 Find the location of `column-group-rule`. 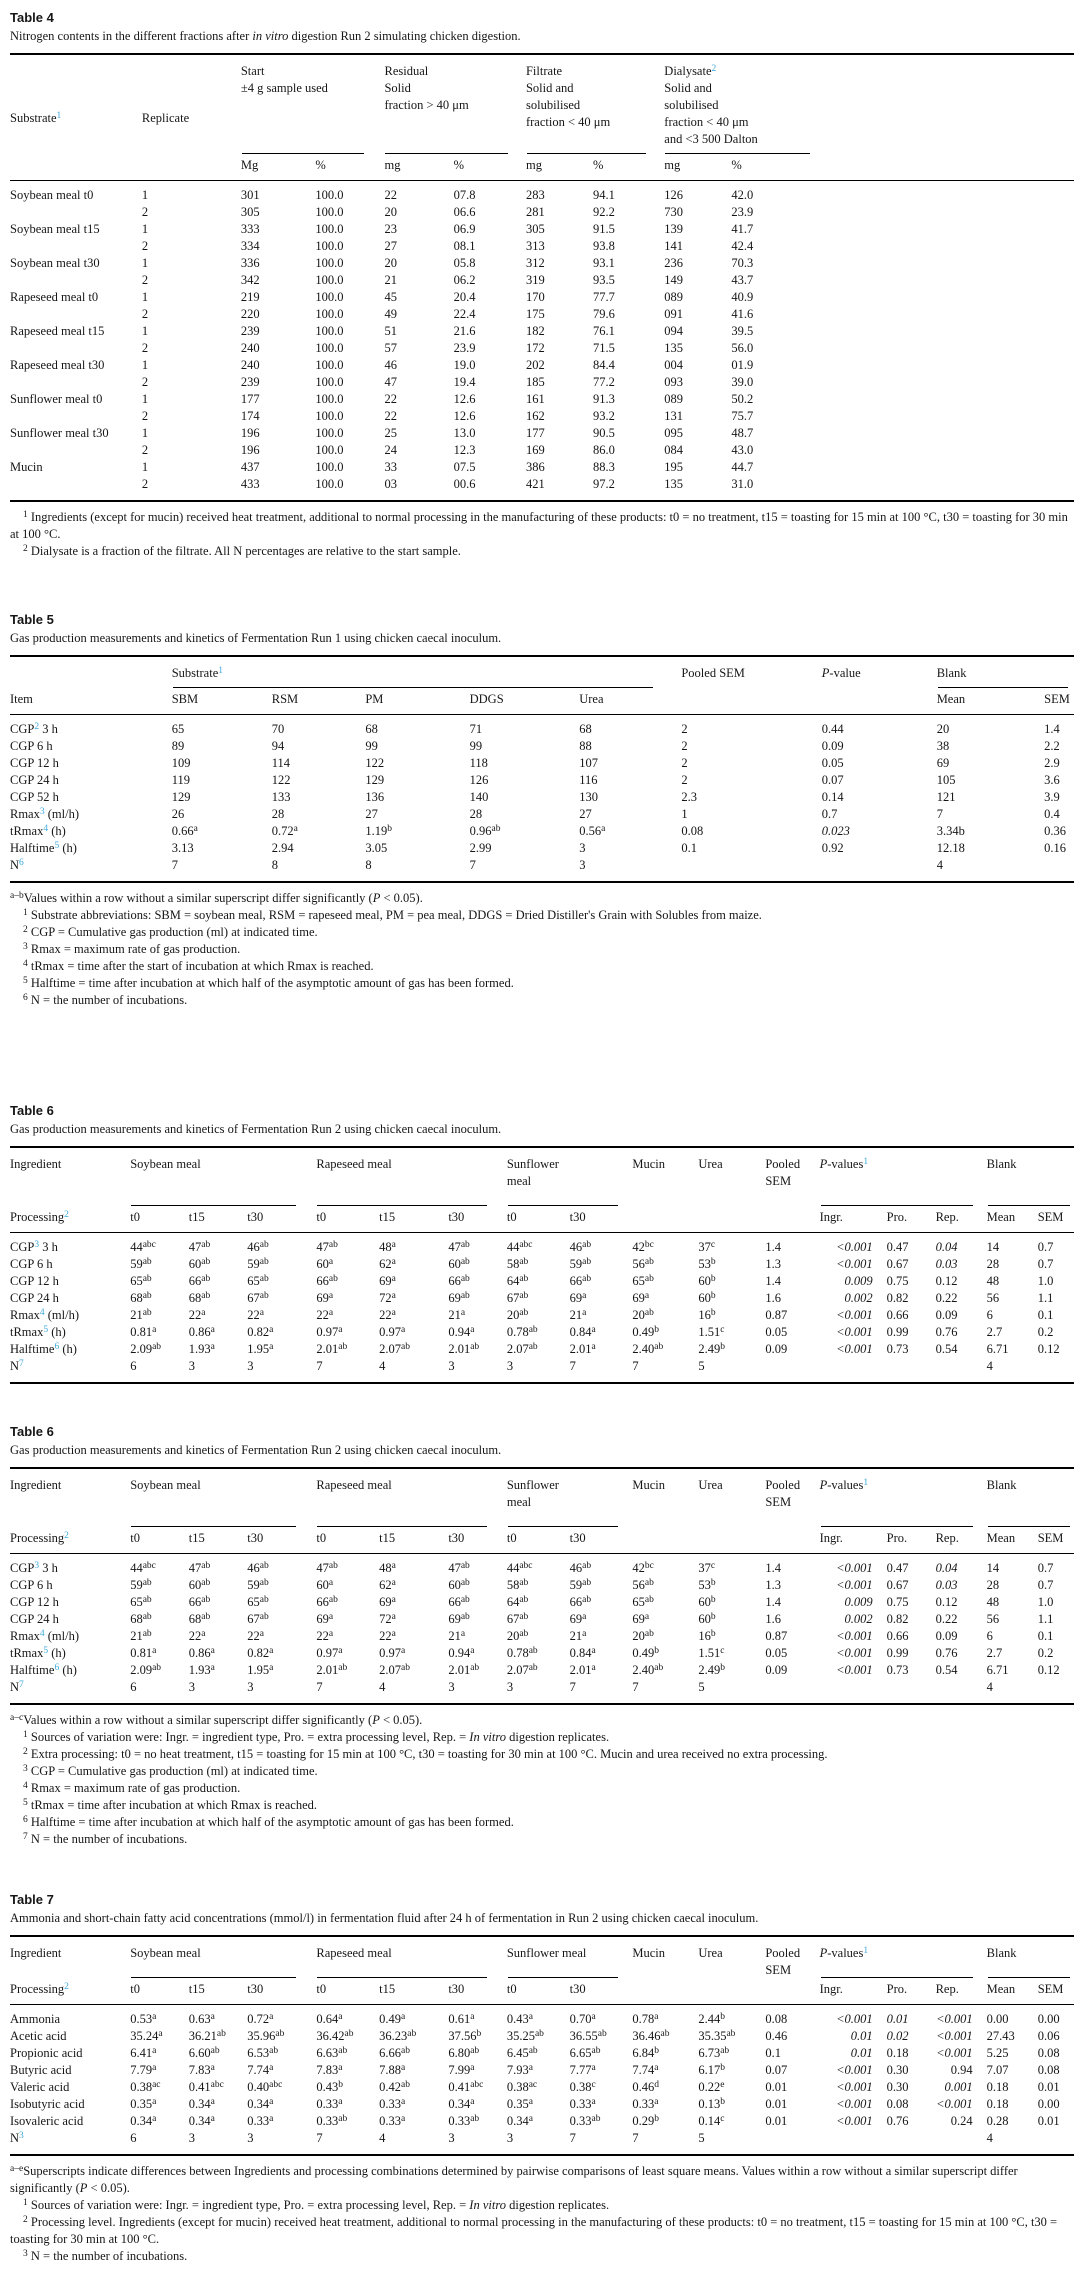

column-group-rule is located at coordinates (586, 153).